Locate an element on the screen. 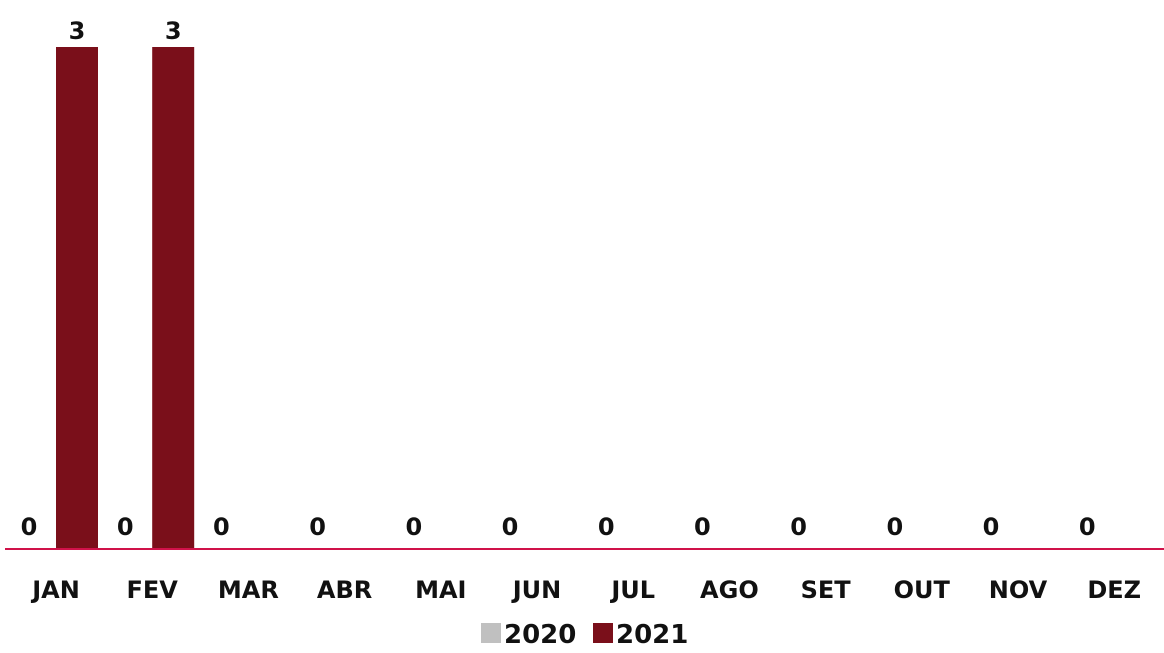  legend-label-2021: 2021 is located at coordinates (652, 634).